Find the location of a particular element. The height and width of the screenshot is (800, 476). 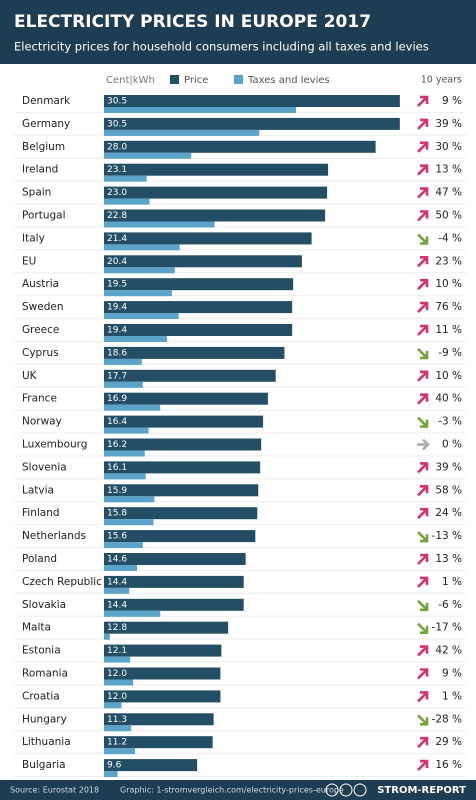

value-label: 11.2 is located at coordinates (117, 743).